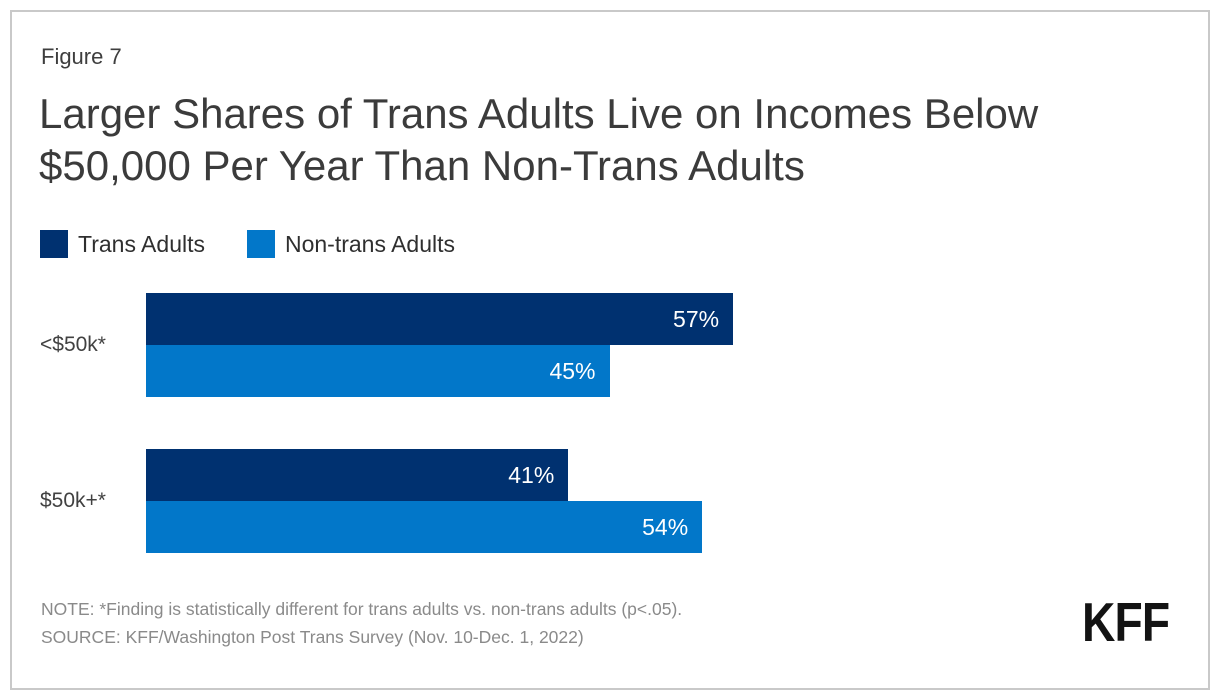  I want to click on bar-row: 45%, so click(661, 371).